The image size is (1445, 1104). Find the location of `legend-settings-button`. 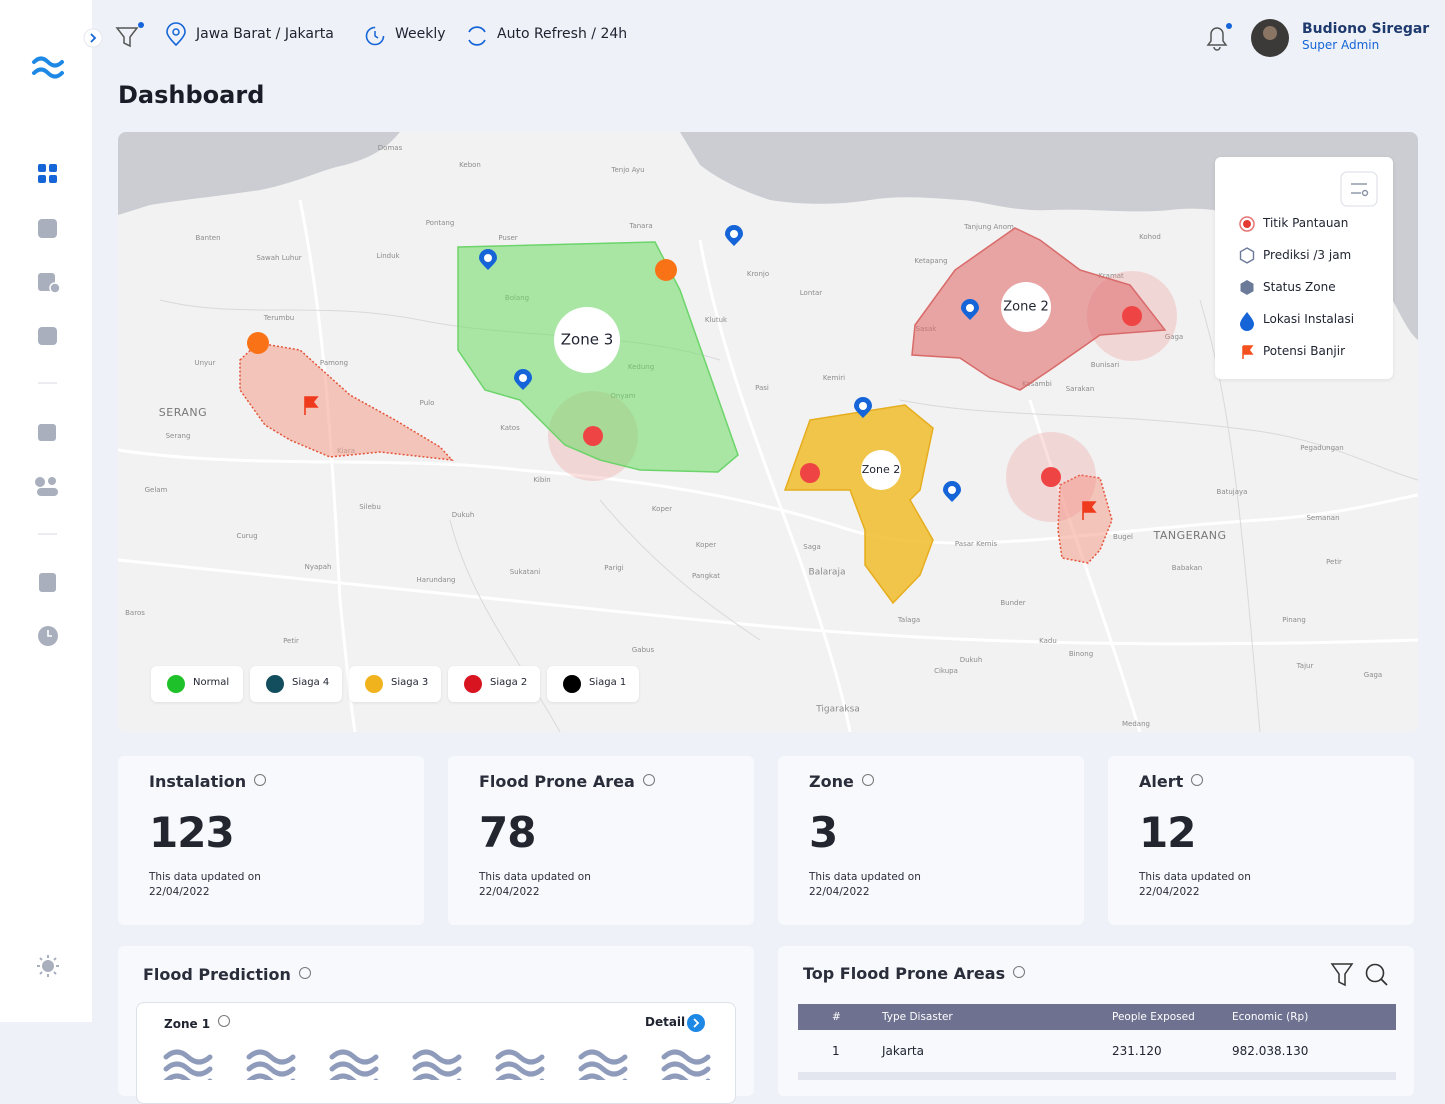

legend-settings-button is located at coordinates (1359, 189).